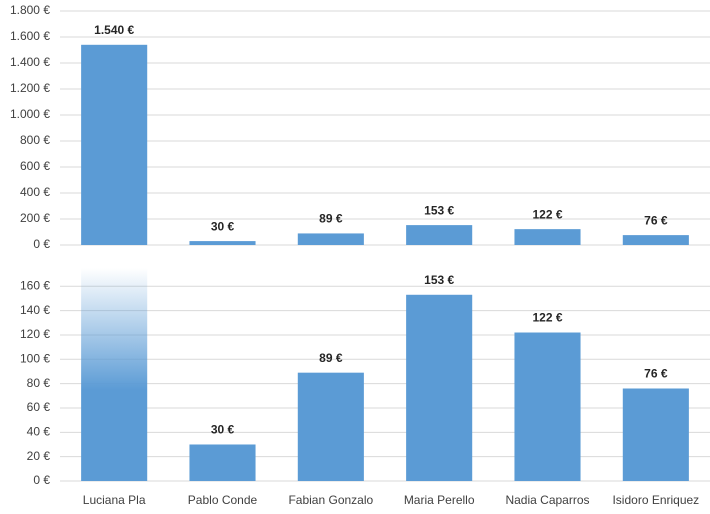  I want to click on y-tick-label: 600 €, so click(35, 166).